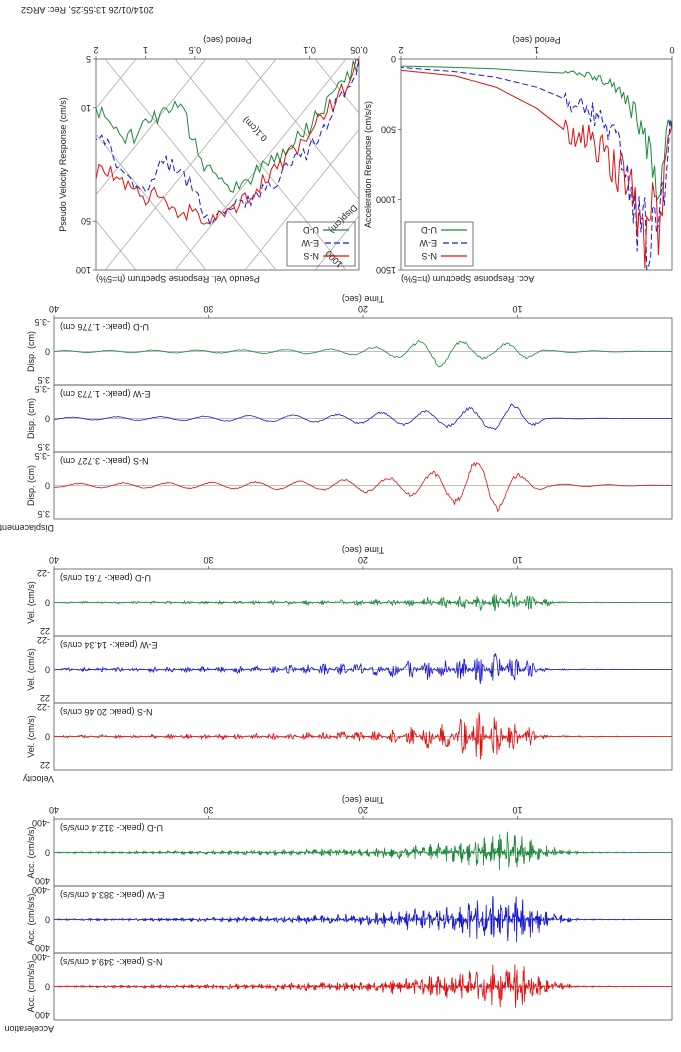 The width and height of the screenshot is (681, 1052). I want to click on acc-ylabel-u-d: Acc. (cm/s/s), so click(31, 853).